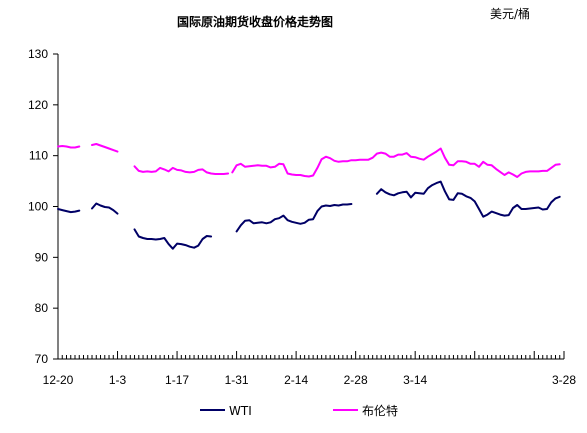  What do you see at coordinates (42, 359) in the screenshot?
I see `y-tick-label: 70` at bounding box center [42, 359].